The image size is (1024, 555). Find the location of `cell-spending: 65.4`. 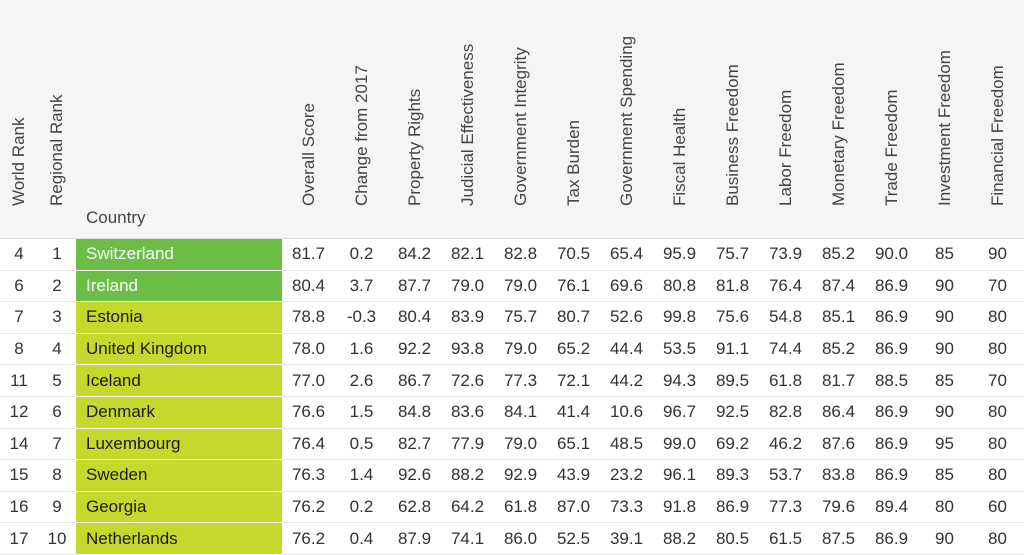

cell-spending: 65.4 is located at coordinates (626, 254).